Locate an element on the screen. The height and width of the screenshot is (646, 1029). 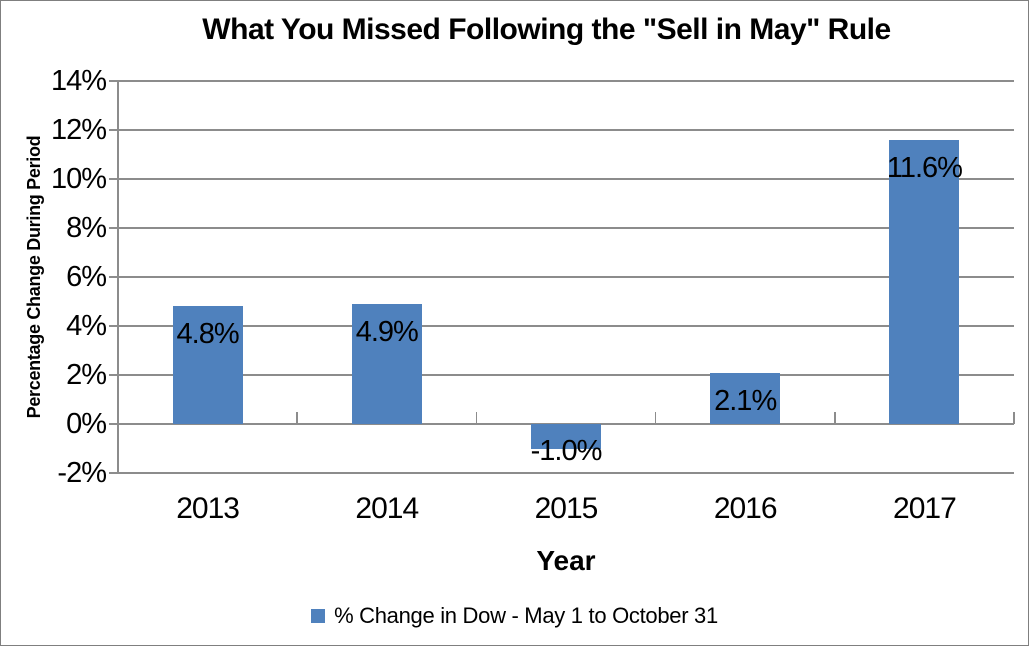
bar-2017 is located at coordinates (924, 281).